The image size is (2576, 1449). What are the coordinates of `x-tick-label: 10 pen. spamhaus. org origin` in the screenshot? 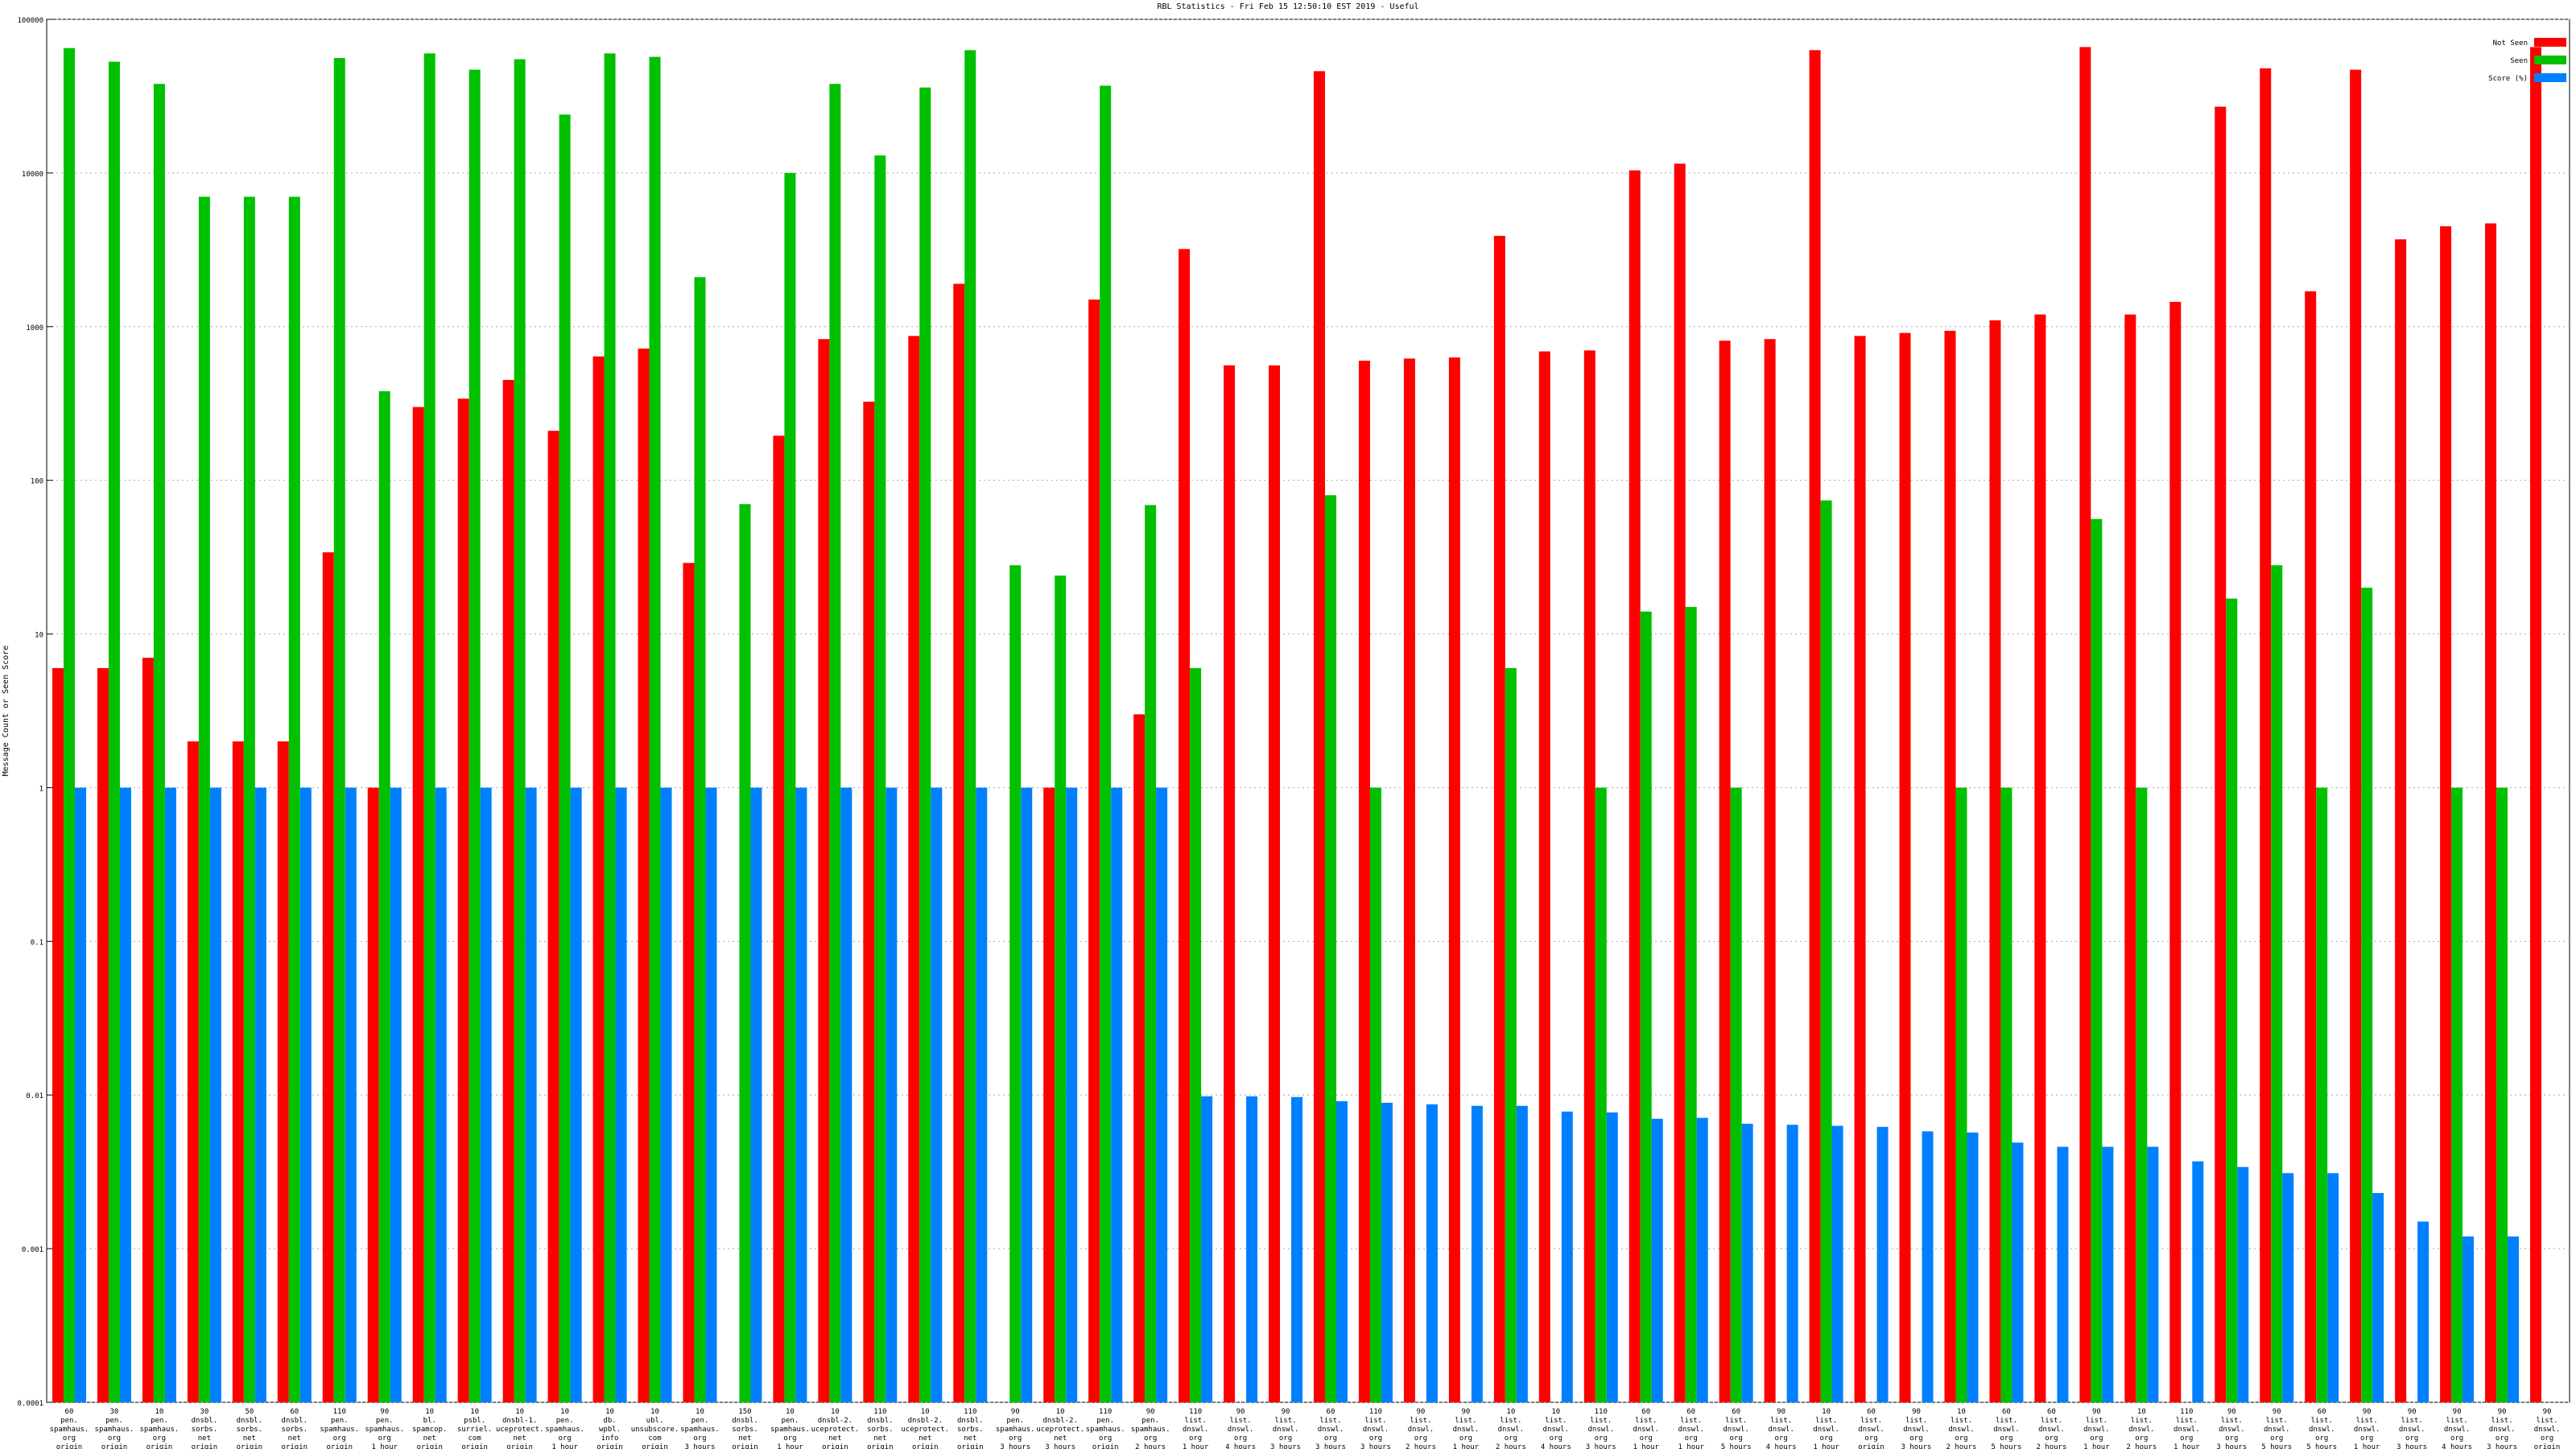 It's located at (160, 1428).